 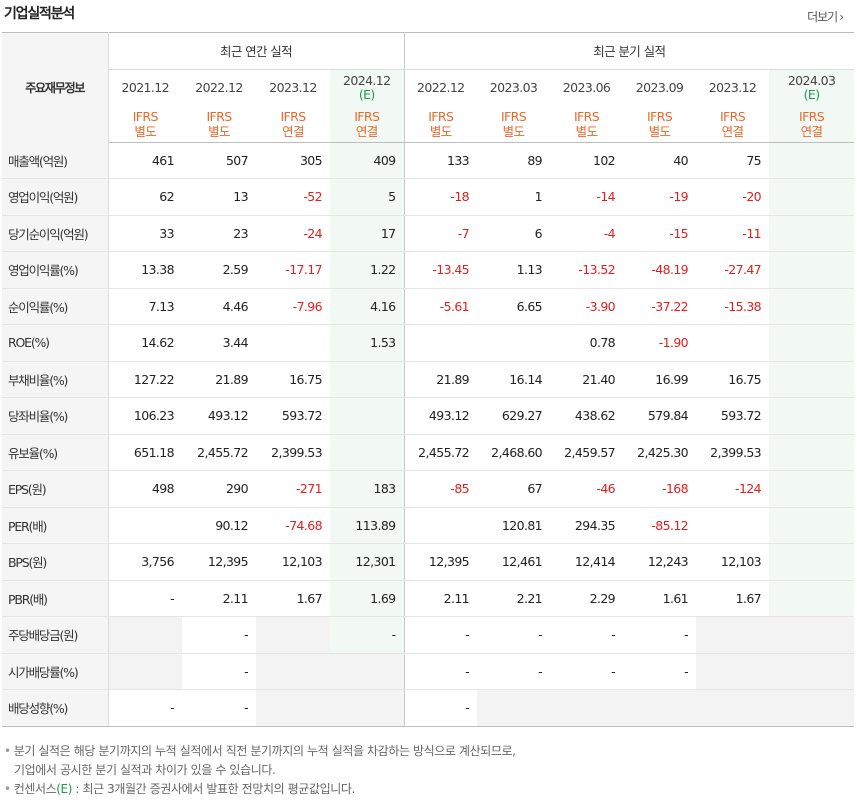 What do you see at coordinates (441, 562) in the screenshot?
I see `data-cell: 12,395` at bounding box center [441, 562].